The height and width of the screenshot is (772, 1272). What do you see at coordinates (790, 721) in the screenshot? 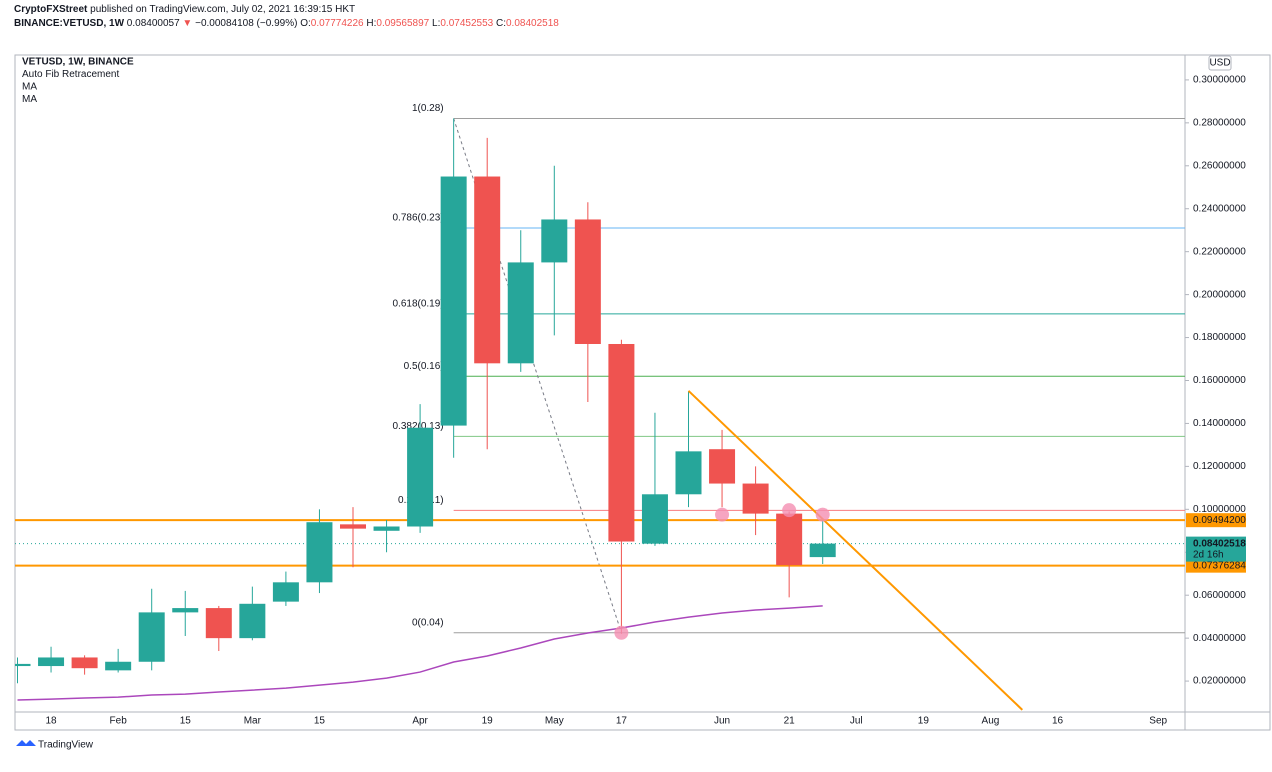
I see `x-tick-label: 21` at bounding box center [790, 721].